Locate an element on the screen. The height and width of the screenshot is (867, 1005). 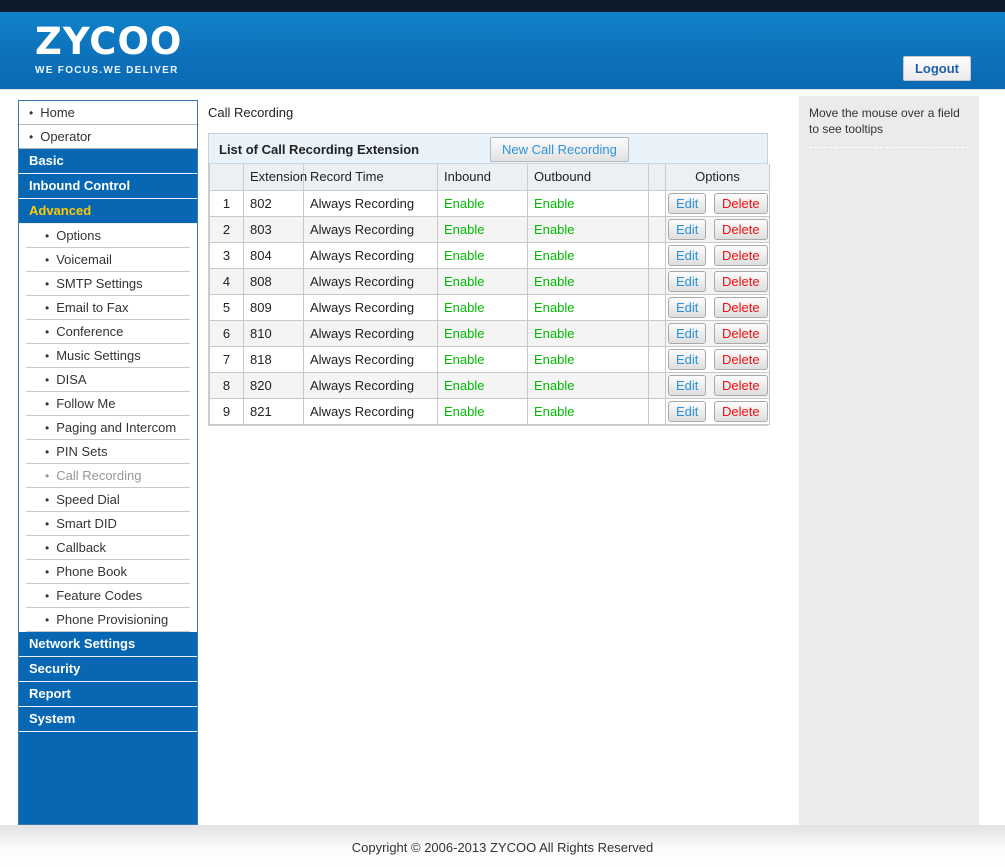
sidebar-item-feature-codes: • Feature Codes is located at coordinates (108, 596).